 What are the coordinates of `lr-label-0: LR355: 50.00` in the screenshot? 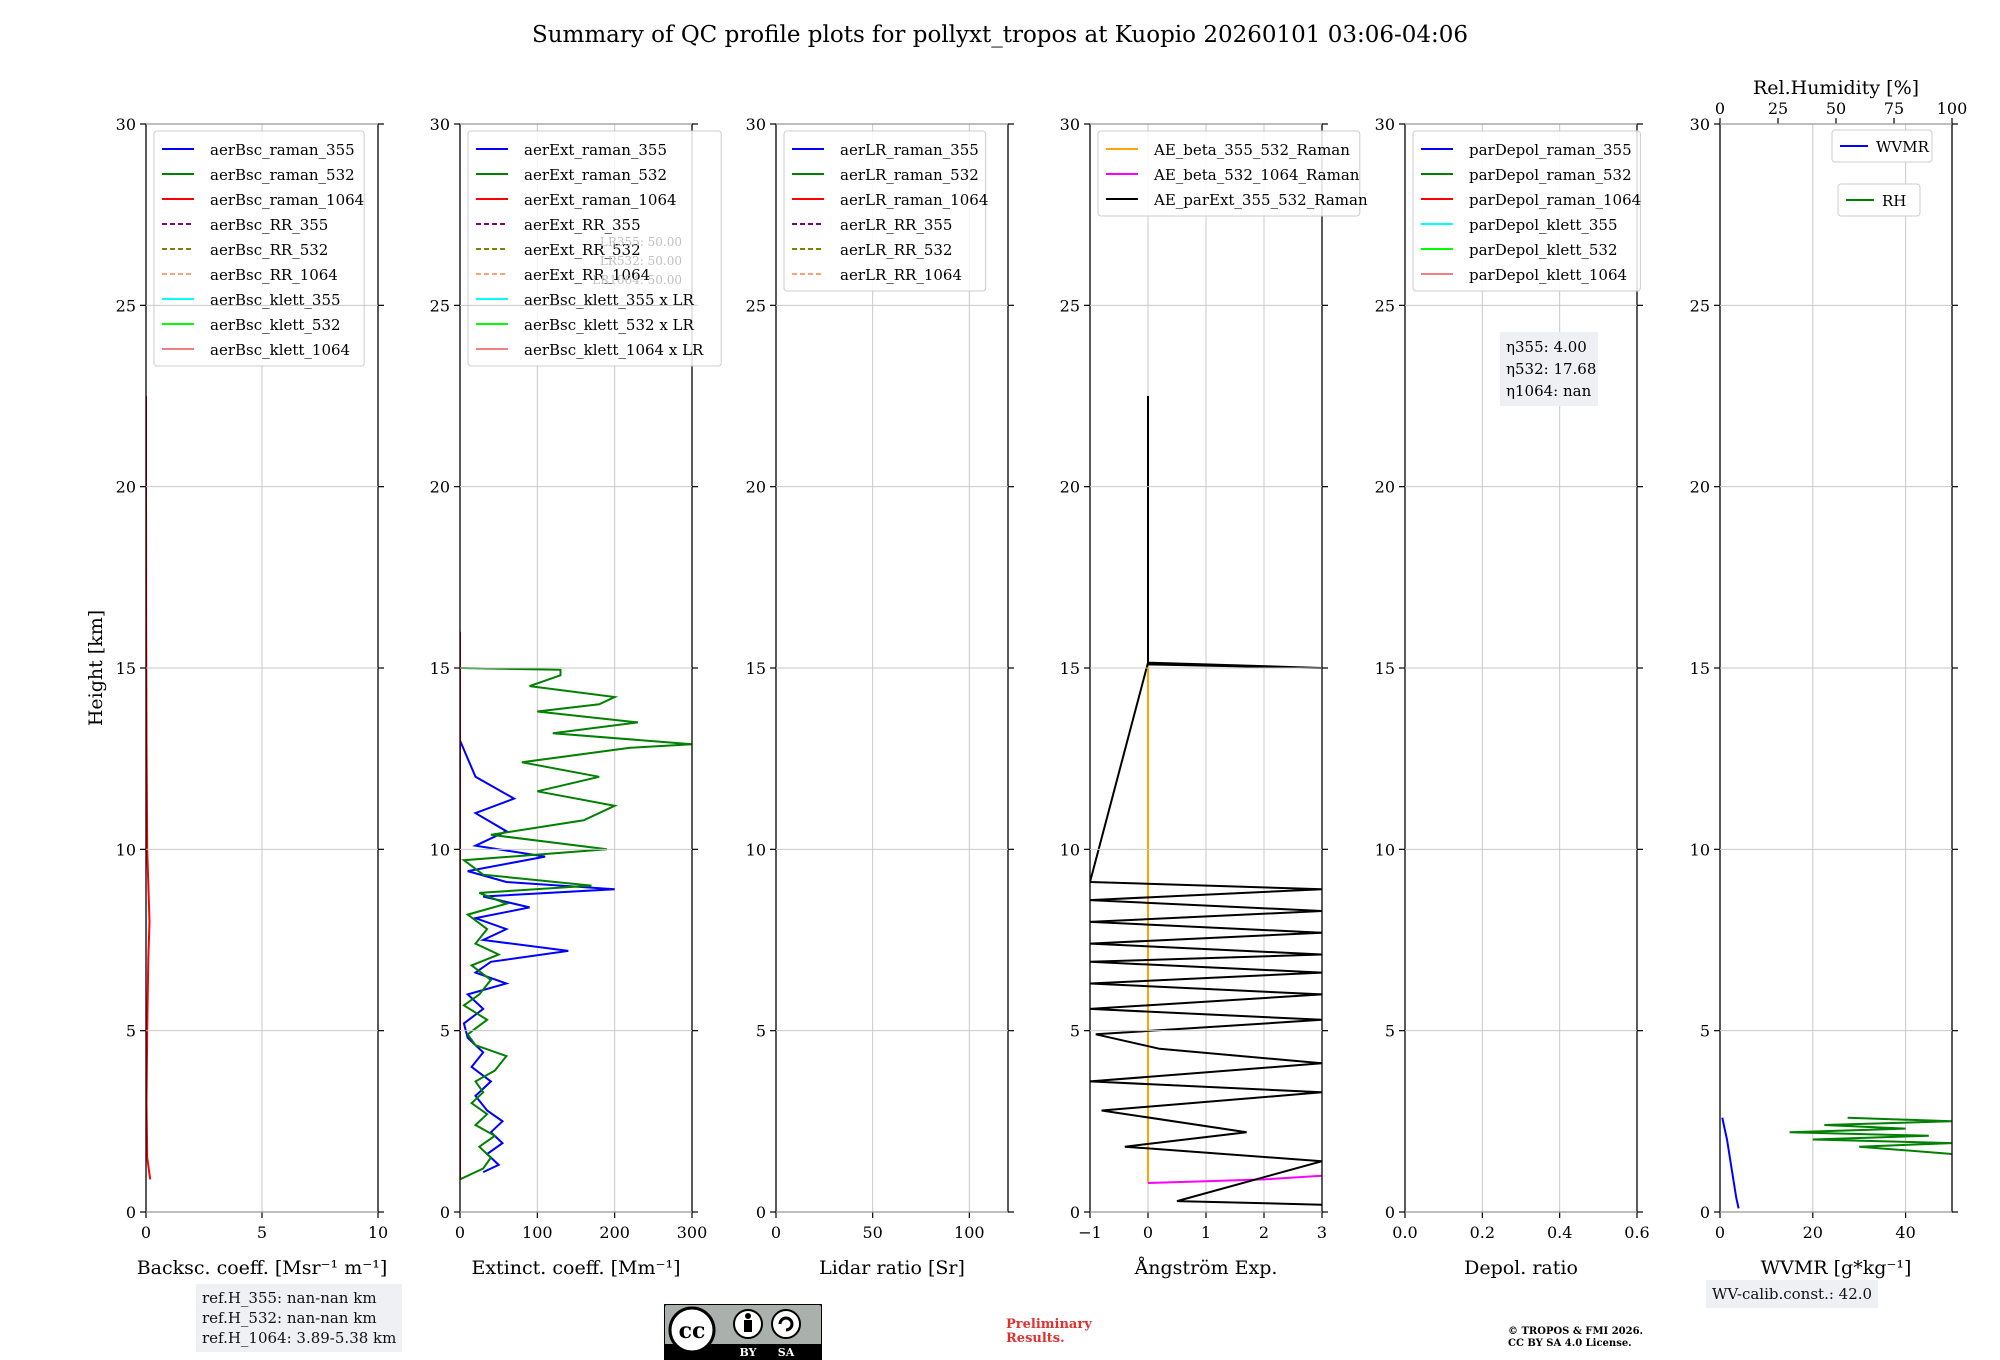 It's located at (641, 242).